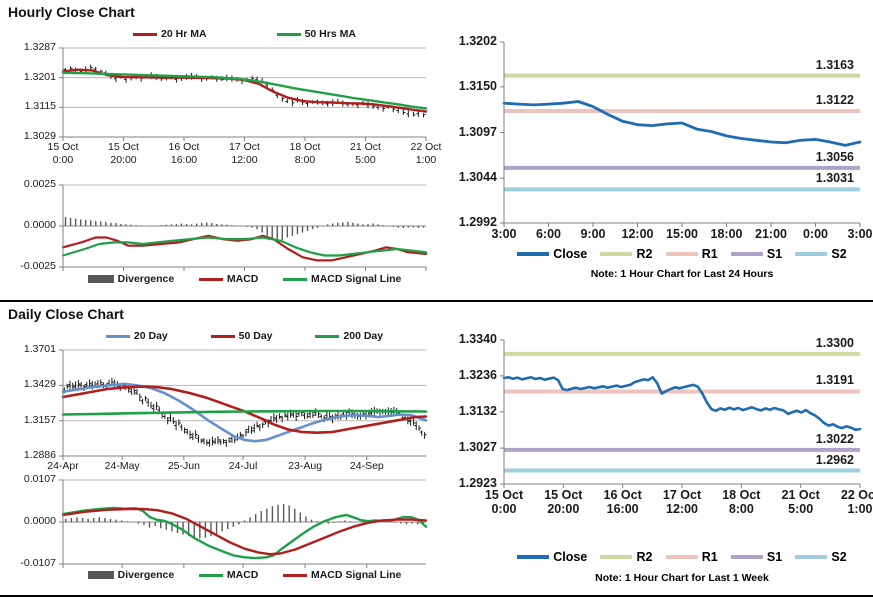 The width and height of the screenshot is (873, 601). I want to click on daily-macd-plot, so click(243, 523).